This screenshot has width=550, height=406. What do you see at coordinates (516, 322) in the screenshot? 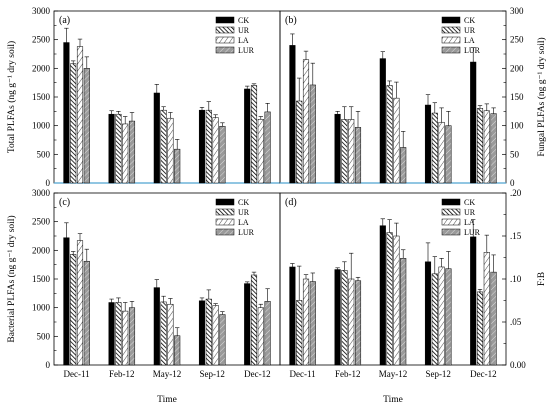
I see `y-tick-label: .05` at bounding box center [516, 322].